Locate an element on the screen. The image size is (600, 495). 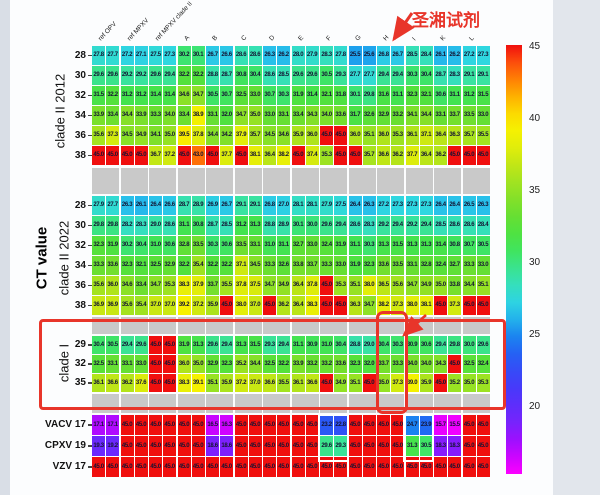
heatmap-cell: 30.3 is located at coordinates (412, 75).